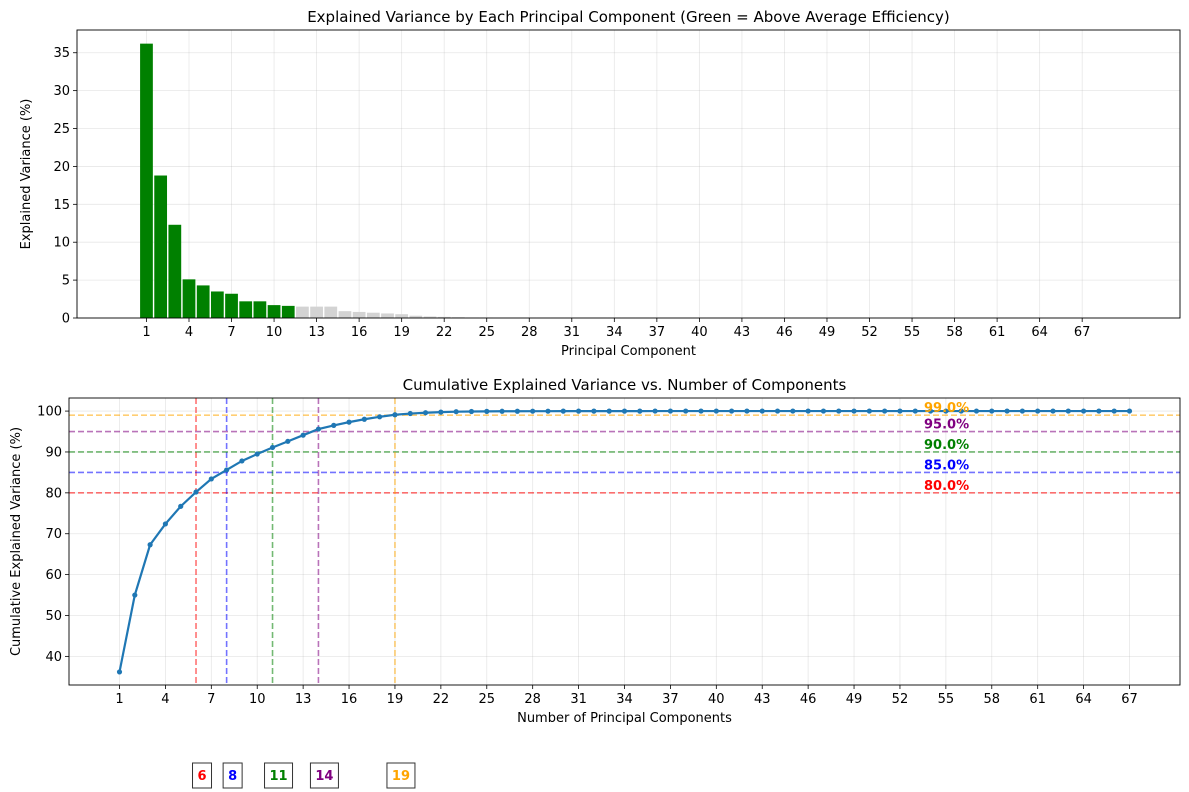 Image resolution: width=1189 pixels, height=792 pixels. I want to click on y-tick-label: 5, so click(66, 281).